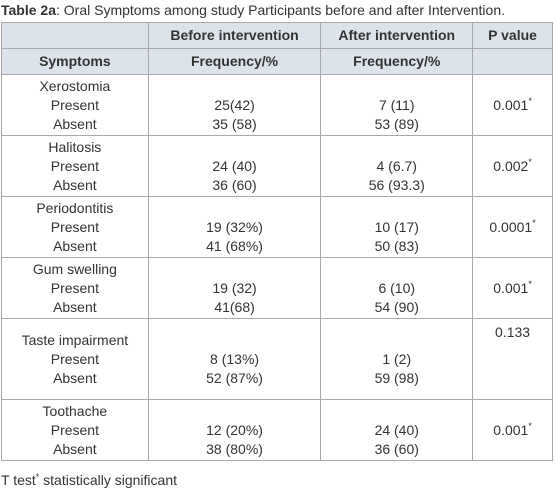 Image resolution: width=555 pixels, height=492 pixels. Describe the element at coordinates (234, 35) in the screenshot. I see `header-cell: Before intervention` at that location.